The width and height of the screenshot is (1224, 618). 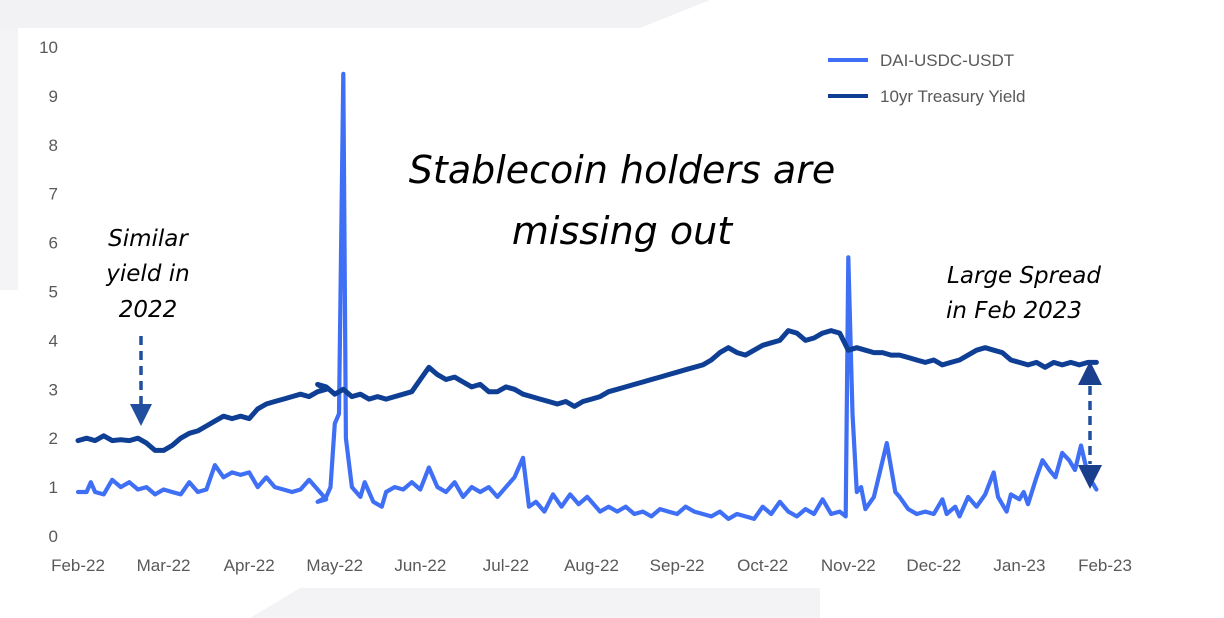 I want to click on annotation-similar-line-2: yield in, so click(x=147, y=274).